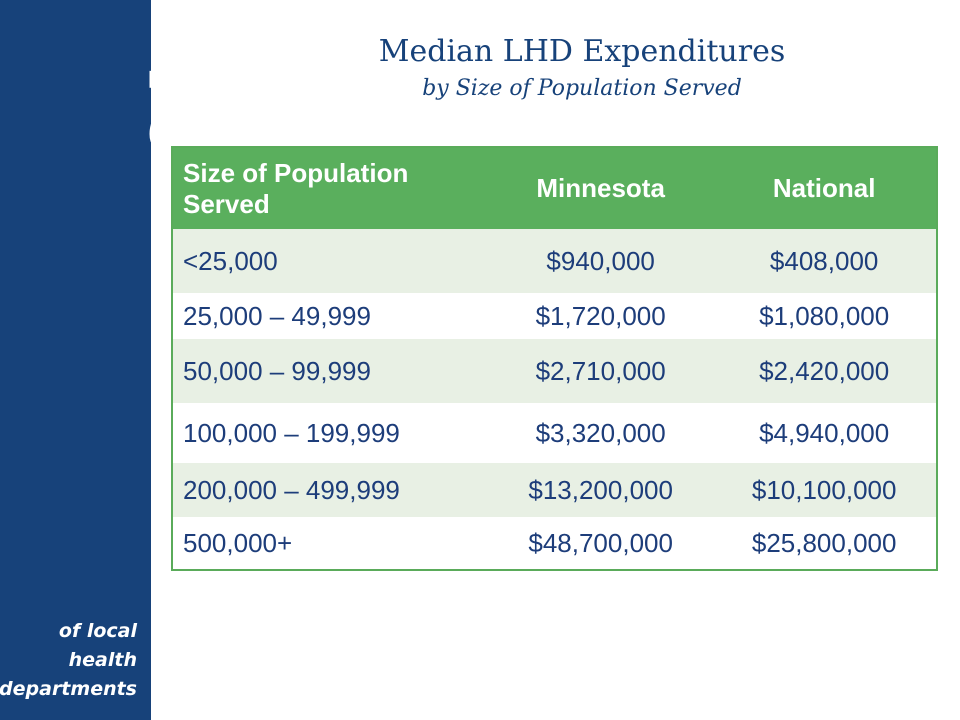 The width and height of the screenshot is (960, 720). Describe the element at coordinates (330, 543) in the screenshot. I see `cell-population: 500,000+` at that location.